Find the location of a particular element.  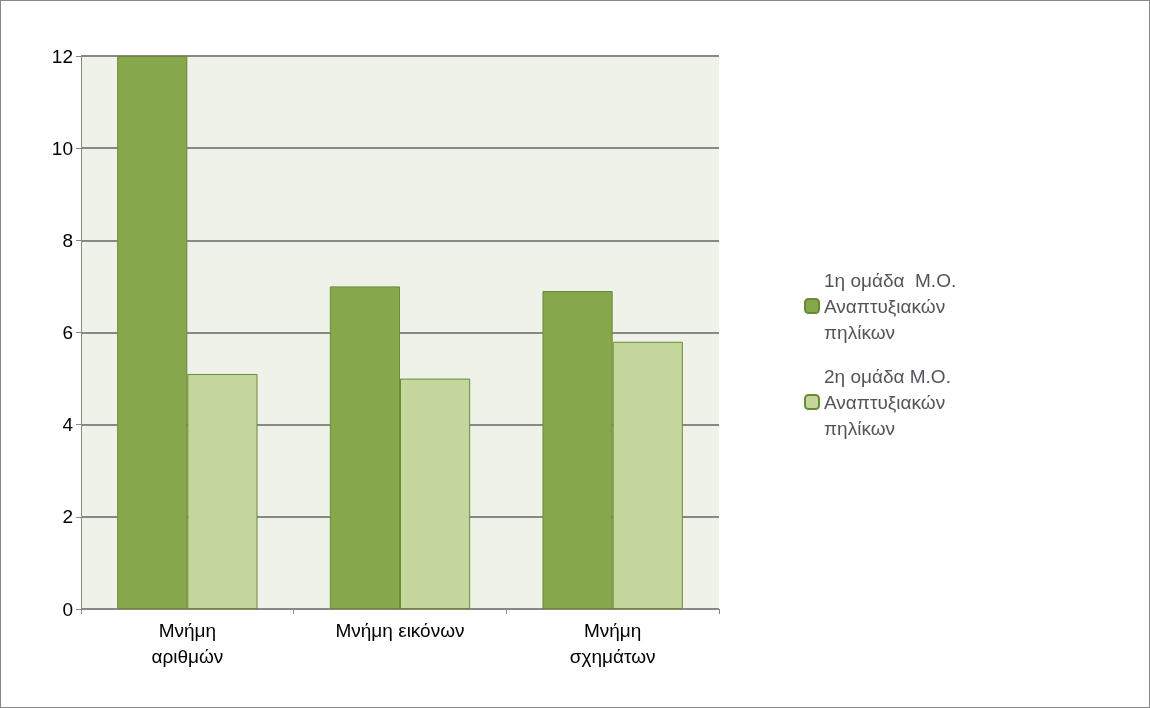

x-tick-label: Μνήμη εικόνων is located at coordinates (400, 630).